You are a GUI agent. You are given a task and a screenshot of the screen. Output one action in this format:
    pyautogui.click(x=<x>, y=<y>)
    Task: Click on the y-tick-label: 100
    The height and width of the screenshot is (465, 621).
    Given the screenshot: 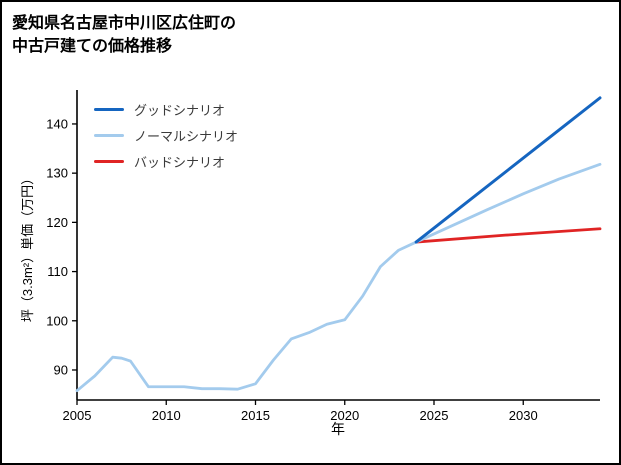 What is the action you would take?
    pyautogui.click(x=57, y=320)
    